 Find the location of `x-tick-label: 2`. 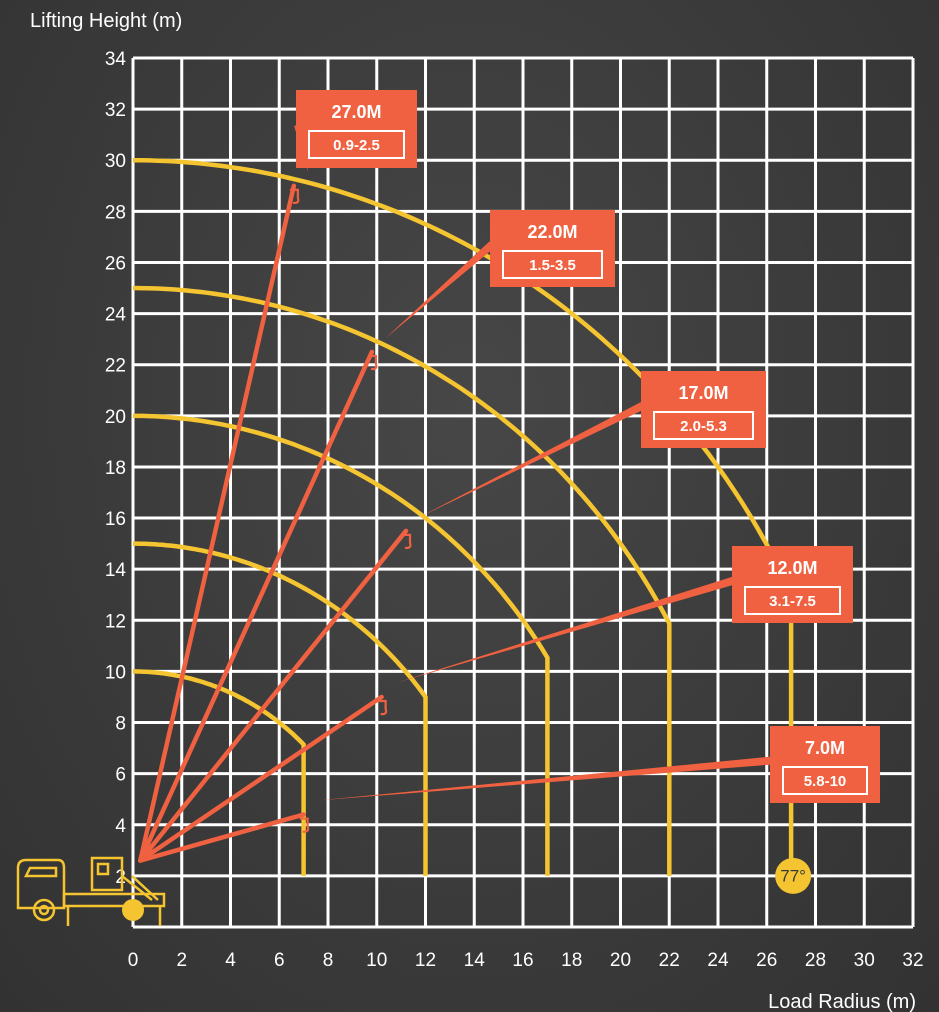

x-tick-label: 2 is located at coordinates (181, 960).